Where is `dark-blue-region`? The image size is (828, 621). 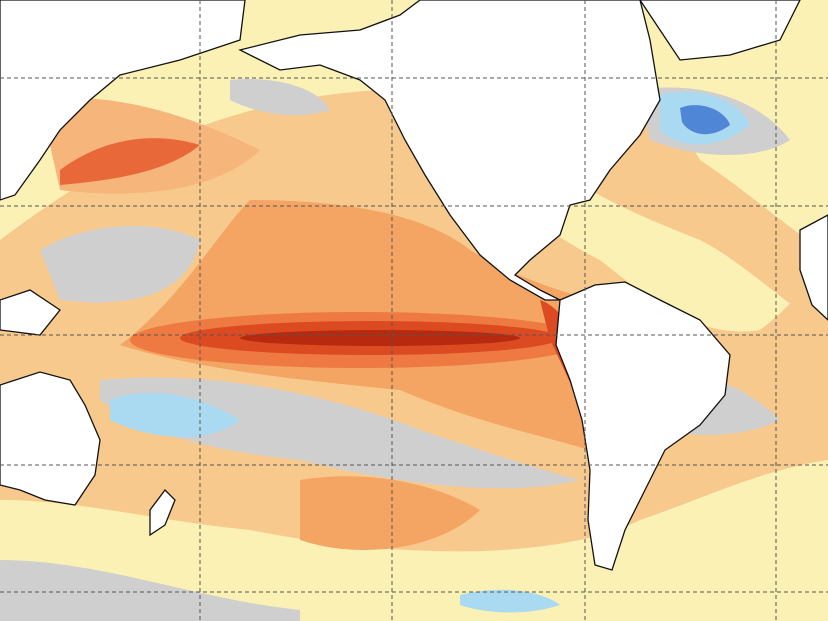
dark-blue-region is located at coordinates (705, 120).